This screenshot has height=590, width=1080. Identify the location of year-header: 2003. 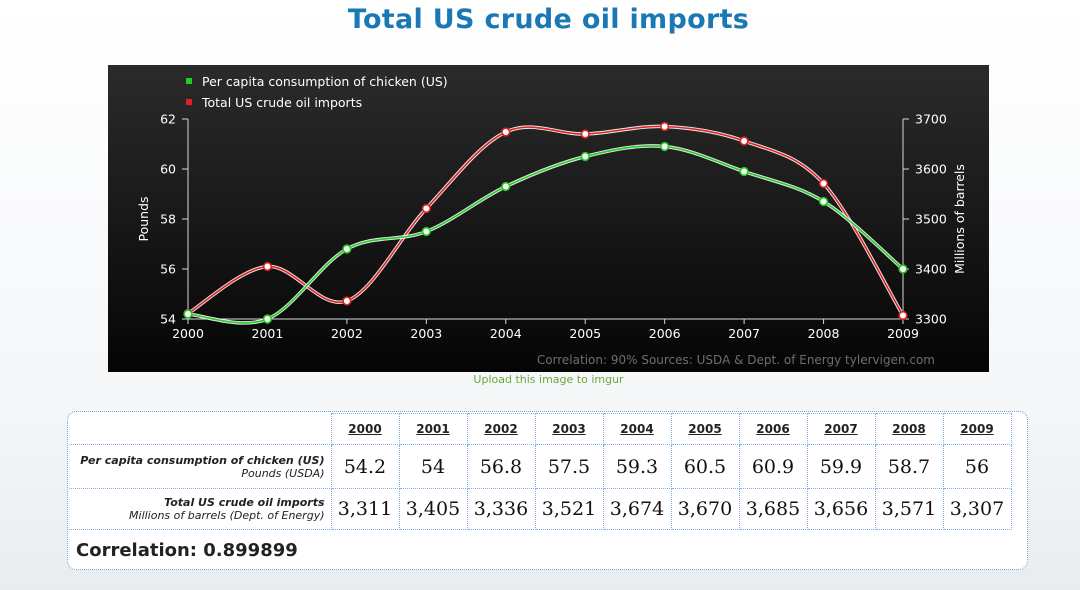
(569, 429).